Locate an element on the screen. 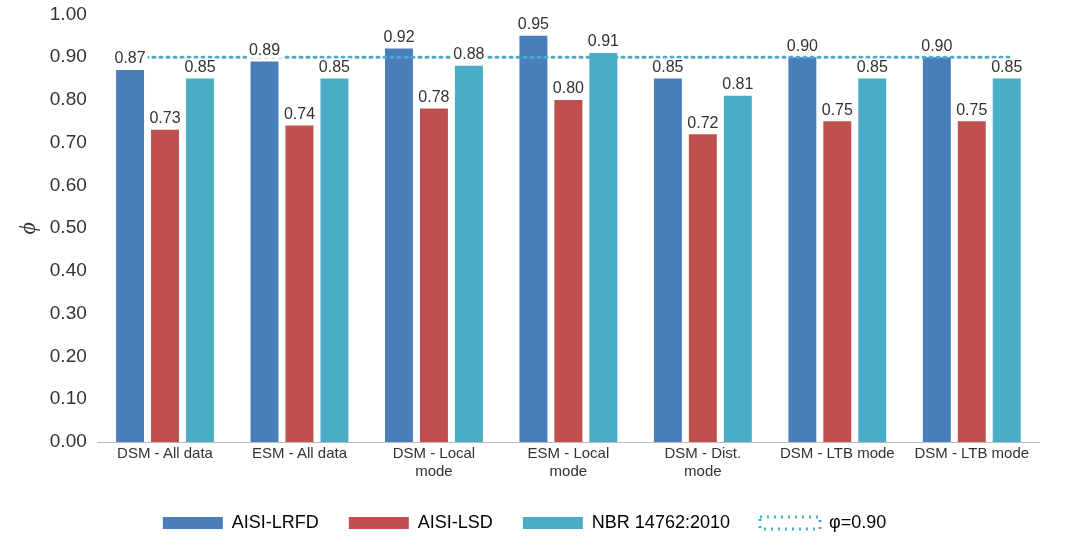  x-tick-label: ESM - All data is located at coordinates (299, 453).